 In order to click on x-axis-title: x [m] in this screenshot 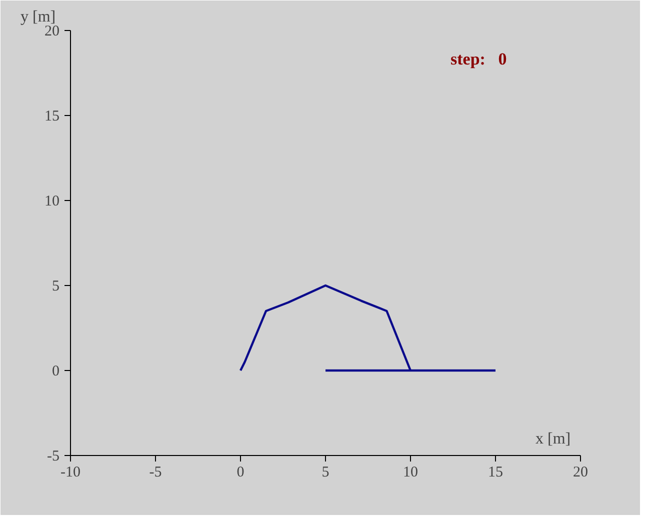, I will do `click(553, 439)`.